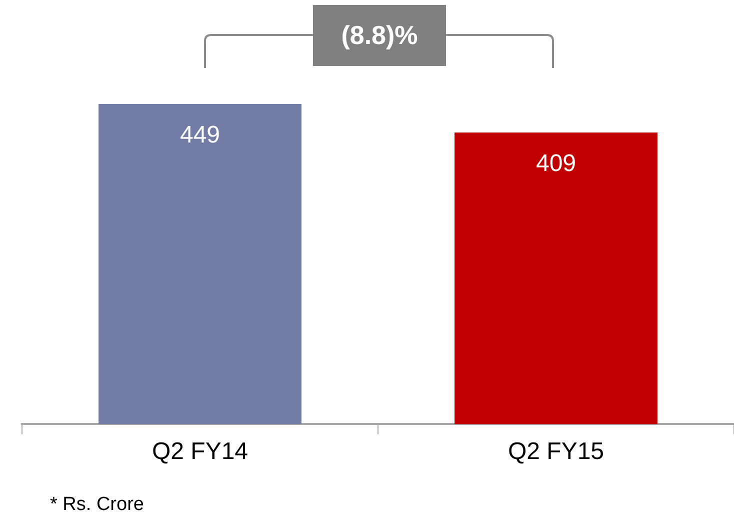 This screenshot has width=734, height=519. What do you see at coordinates (97, 505) in the screenshot?
I see `text: * Rs. Crore` at bounding box center [97, 505].